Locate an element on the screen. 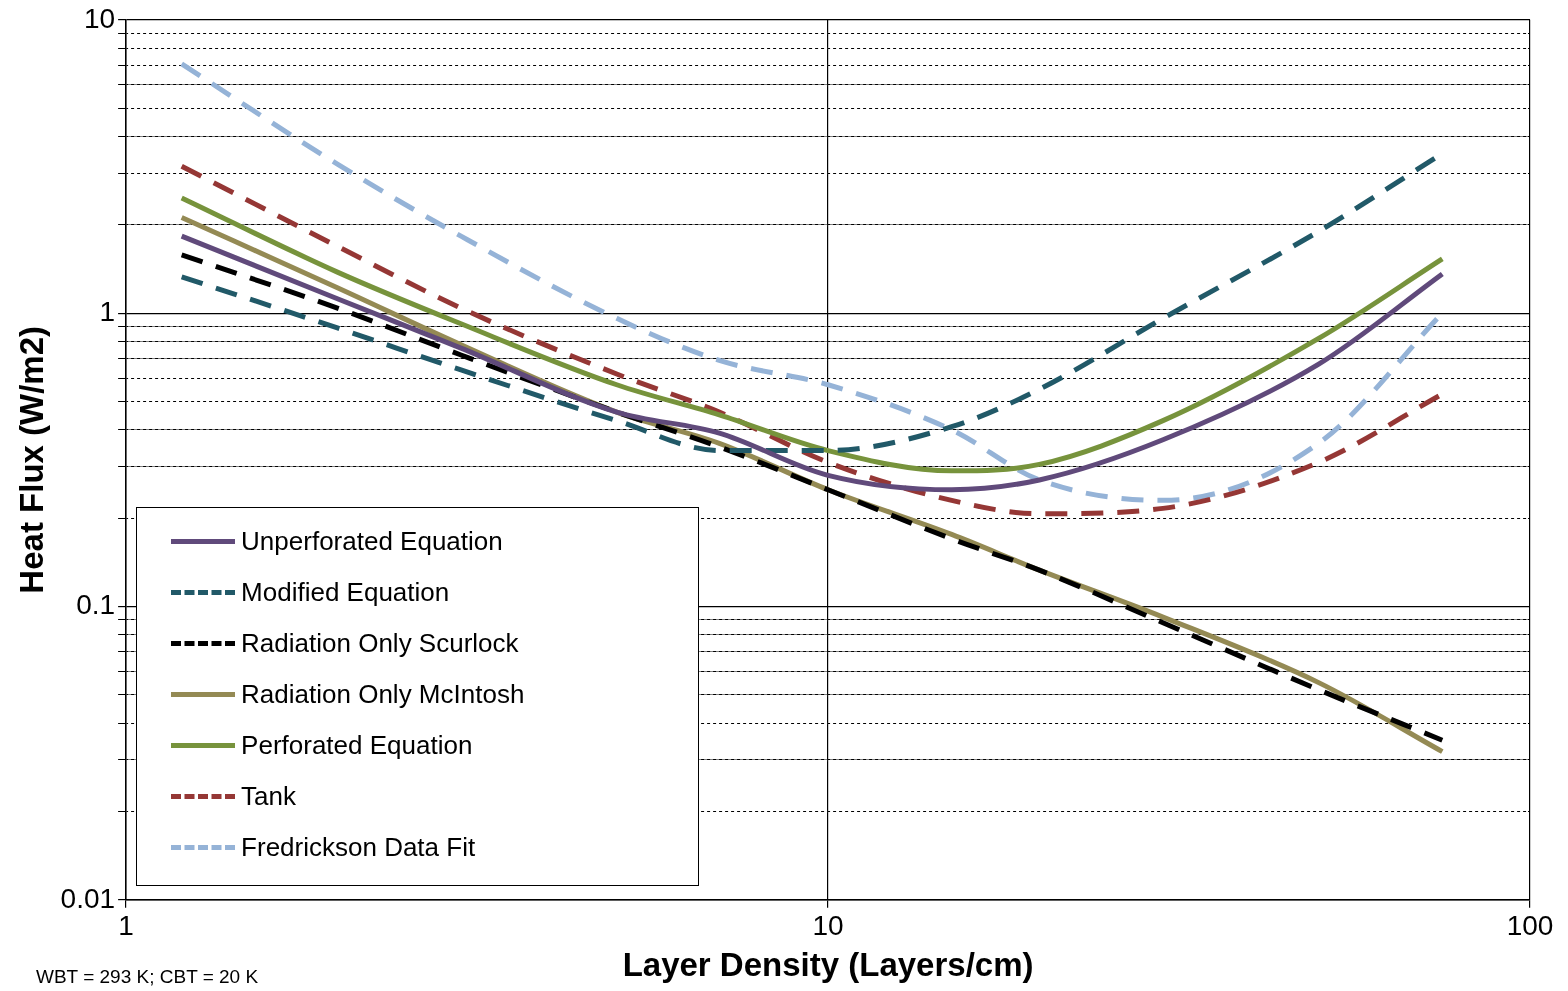 The image size is (1568, 991). legend-label: Radiation Only McIntosh is located at coordinates (383, 694).